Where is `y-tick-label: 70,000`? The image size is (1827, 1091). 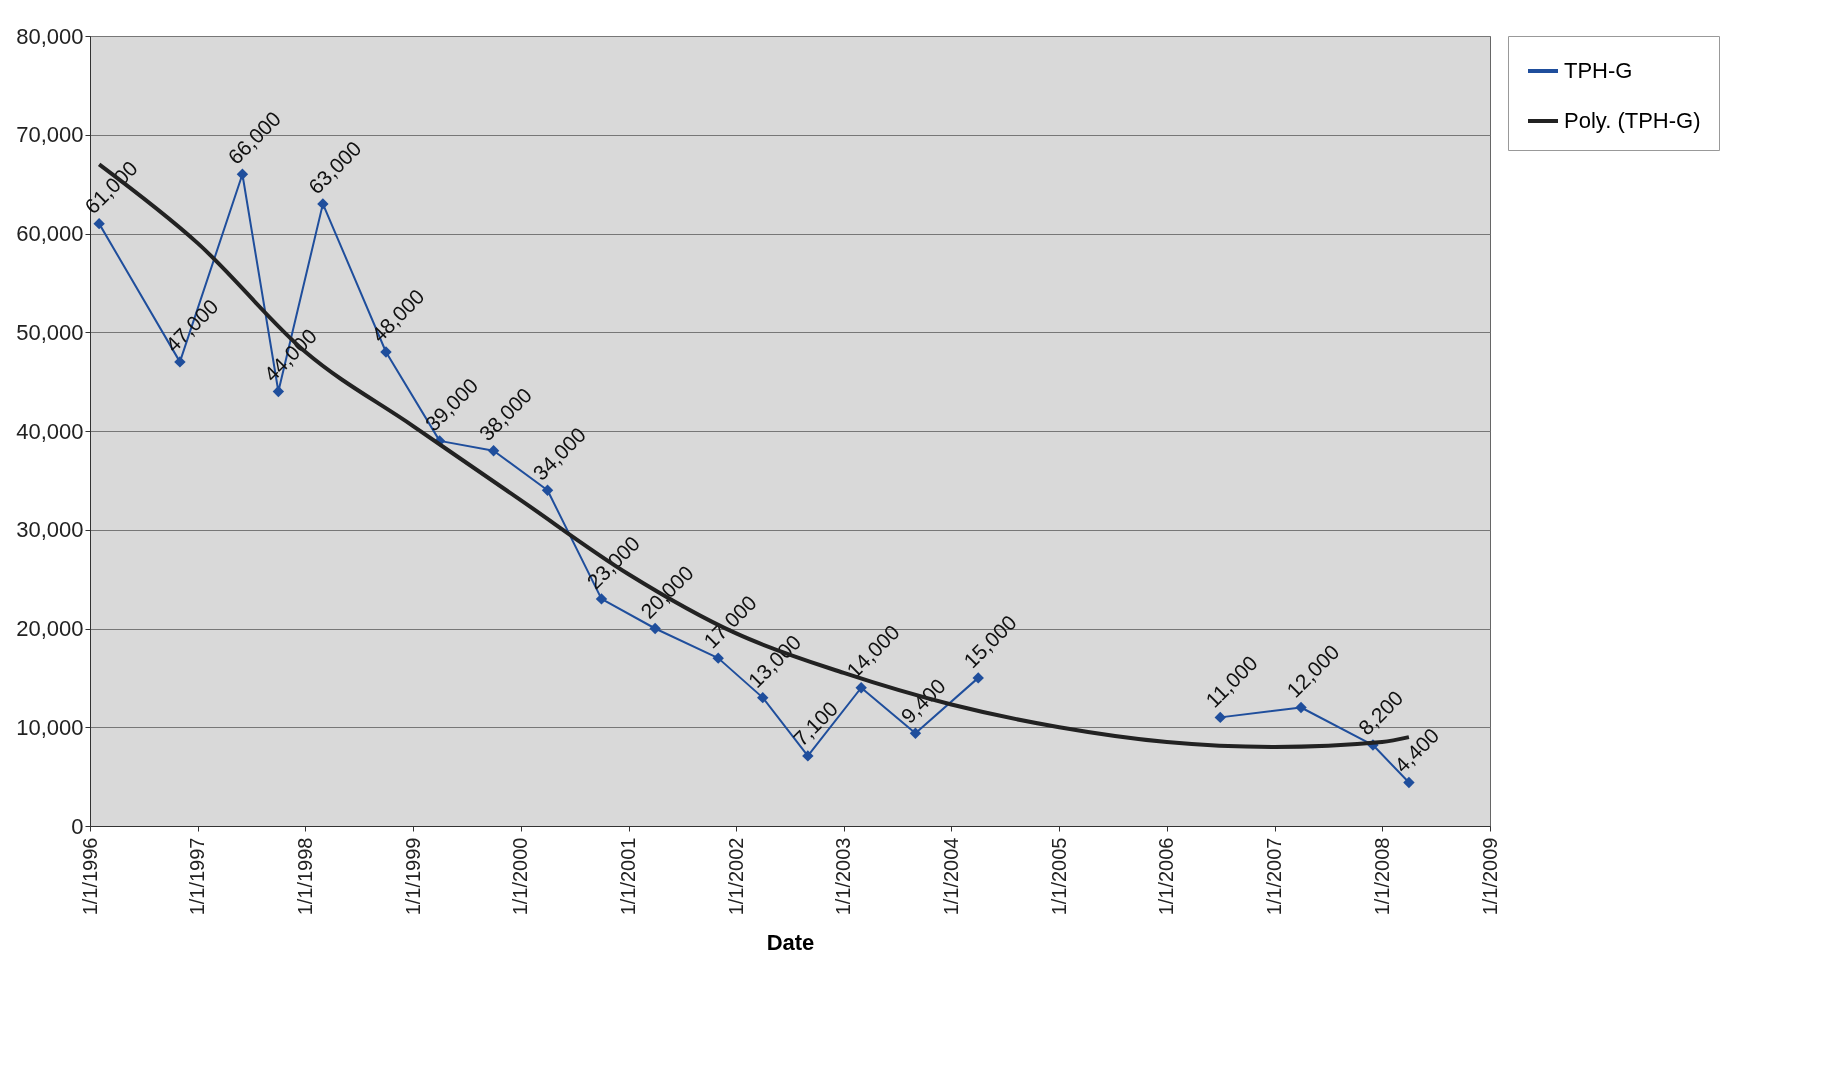
y-tick-label: 70,000 is located at coordinates (50, 135).